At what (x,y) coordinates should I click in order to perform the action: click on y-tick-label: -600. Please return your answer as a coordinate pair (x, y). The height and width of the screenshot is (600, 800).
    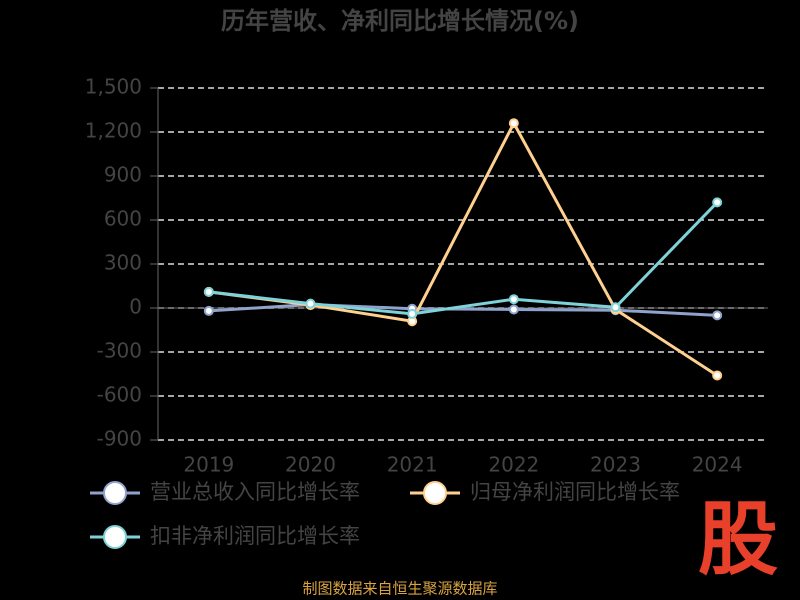
    Looking at the image, I should click on (119, 395).